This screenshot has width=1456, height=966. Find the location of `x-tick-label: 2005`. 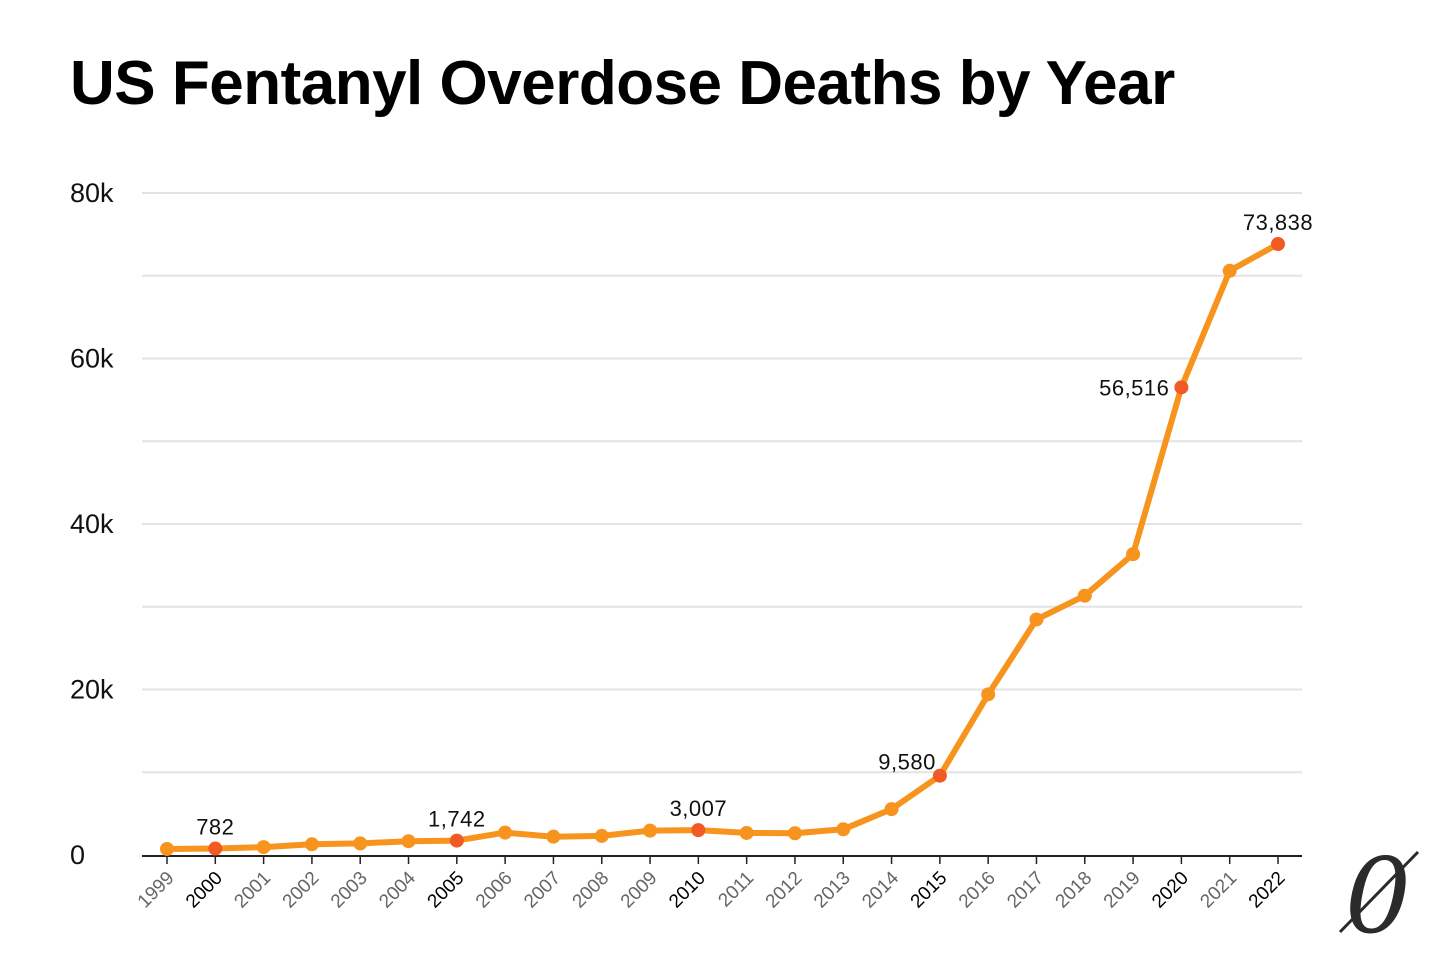

x-tick-label: 2005 is located at coordinates (446, 890).